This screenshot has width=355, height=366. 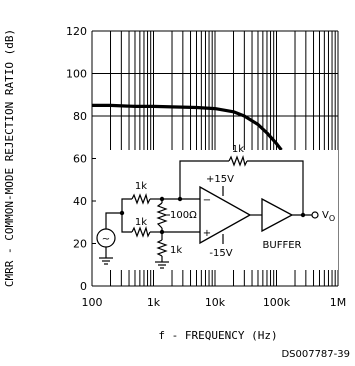 What do you see at coordinates (282, 245) in the screenshot?
I see `label-buffer: BUFFER` at bounding box center [282, 245].